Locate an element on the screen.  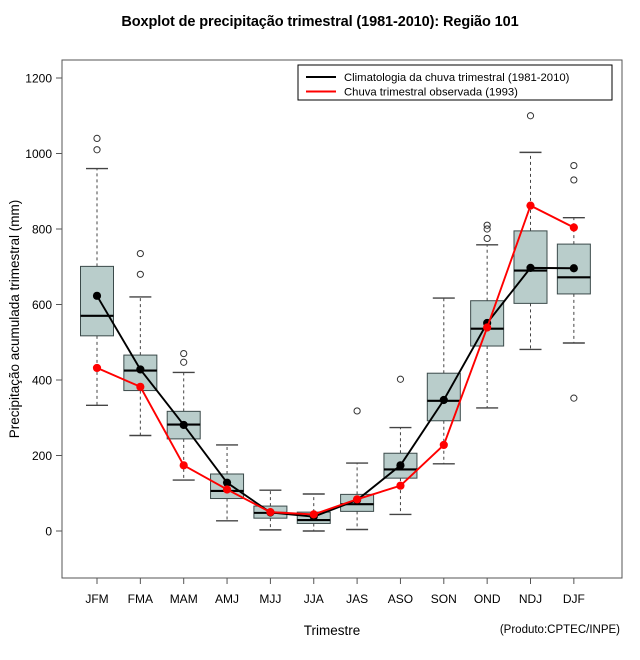
x-axis-tick-label-mam: MAM is located at coordinates (184, 599).